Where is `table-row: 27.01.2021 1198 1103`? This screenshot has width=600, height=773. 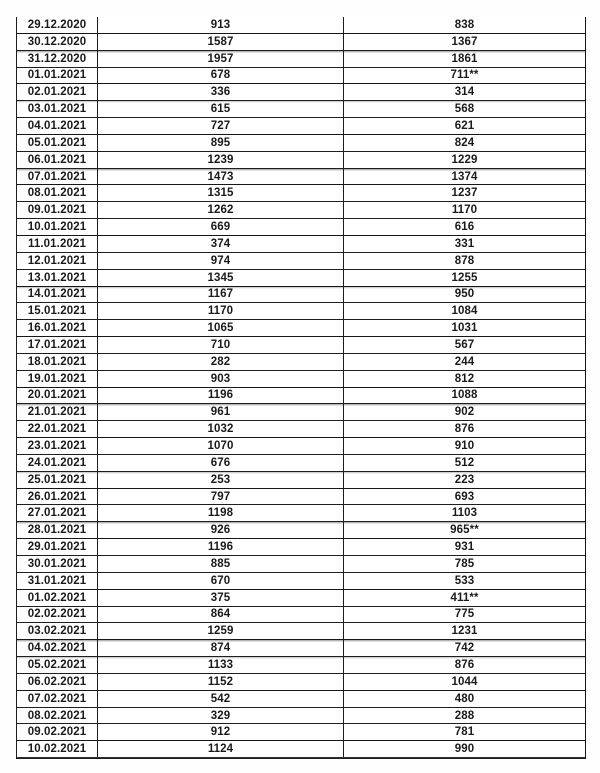 table-row: 27.01.2021 1198 1103 is located at coordinates (301, 514).